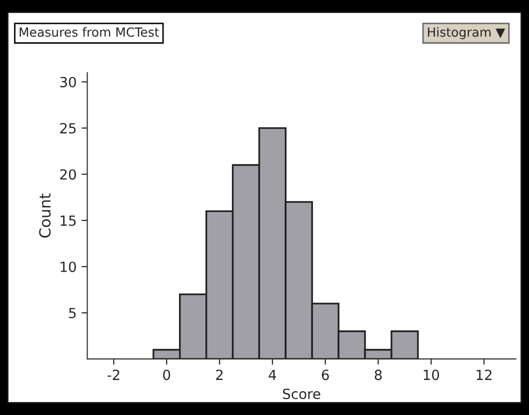 The height and width of the screenshot is (415, 529). What do you see at coordinates (68, 82) in the screenshot?
I see `y-tick-label: 30` at bounding box center [68, 82].